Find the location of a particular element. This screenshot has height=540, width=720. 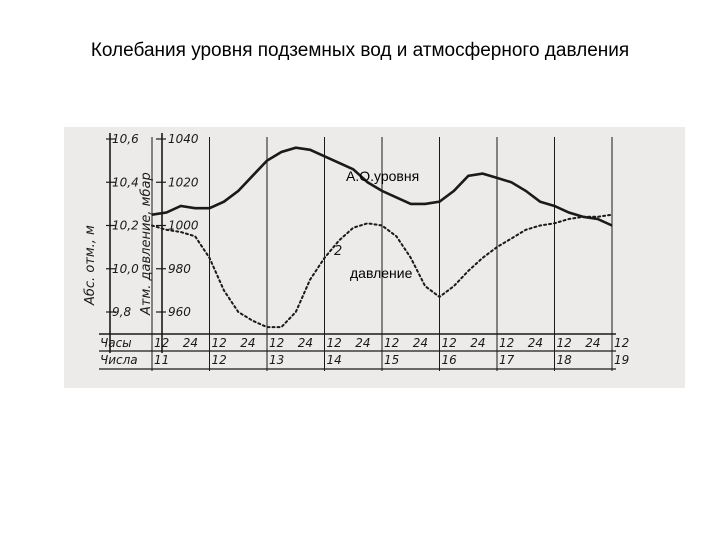

annotation-2: 2 is located at coordinates (338, 251).